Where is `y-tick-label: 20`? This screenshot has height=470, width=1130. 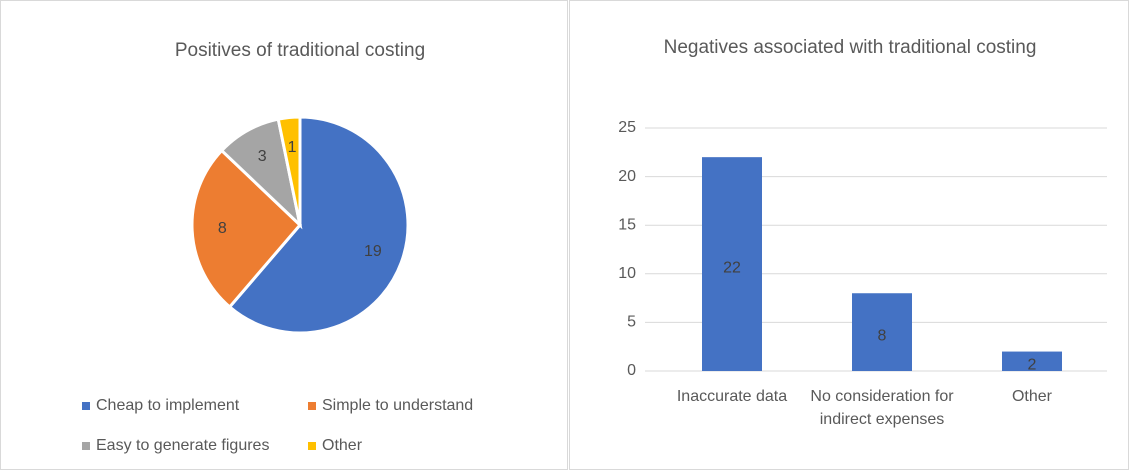
y-tick-label: 20 is located at coordinates (627, 176).